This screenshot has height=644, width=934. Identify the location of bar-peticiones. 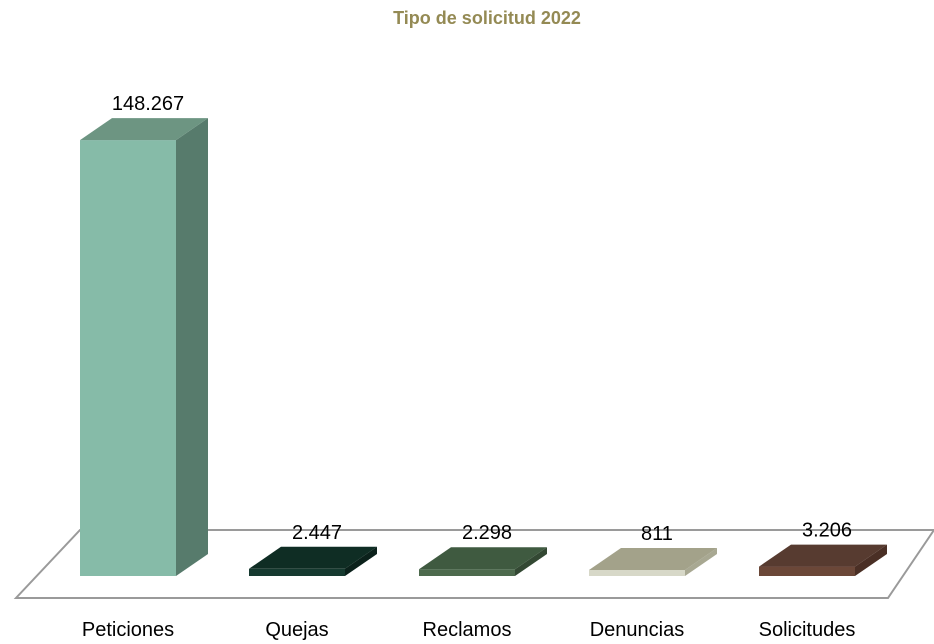
(144, 347).